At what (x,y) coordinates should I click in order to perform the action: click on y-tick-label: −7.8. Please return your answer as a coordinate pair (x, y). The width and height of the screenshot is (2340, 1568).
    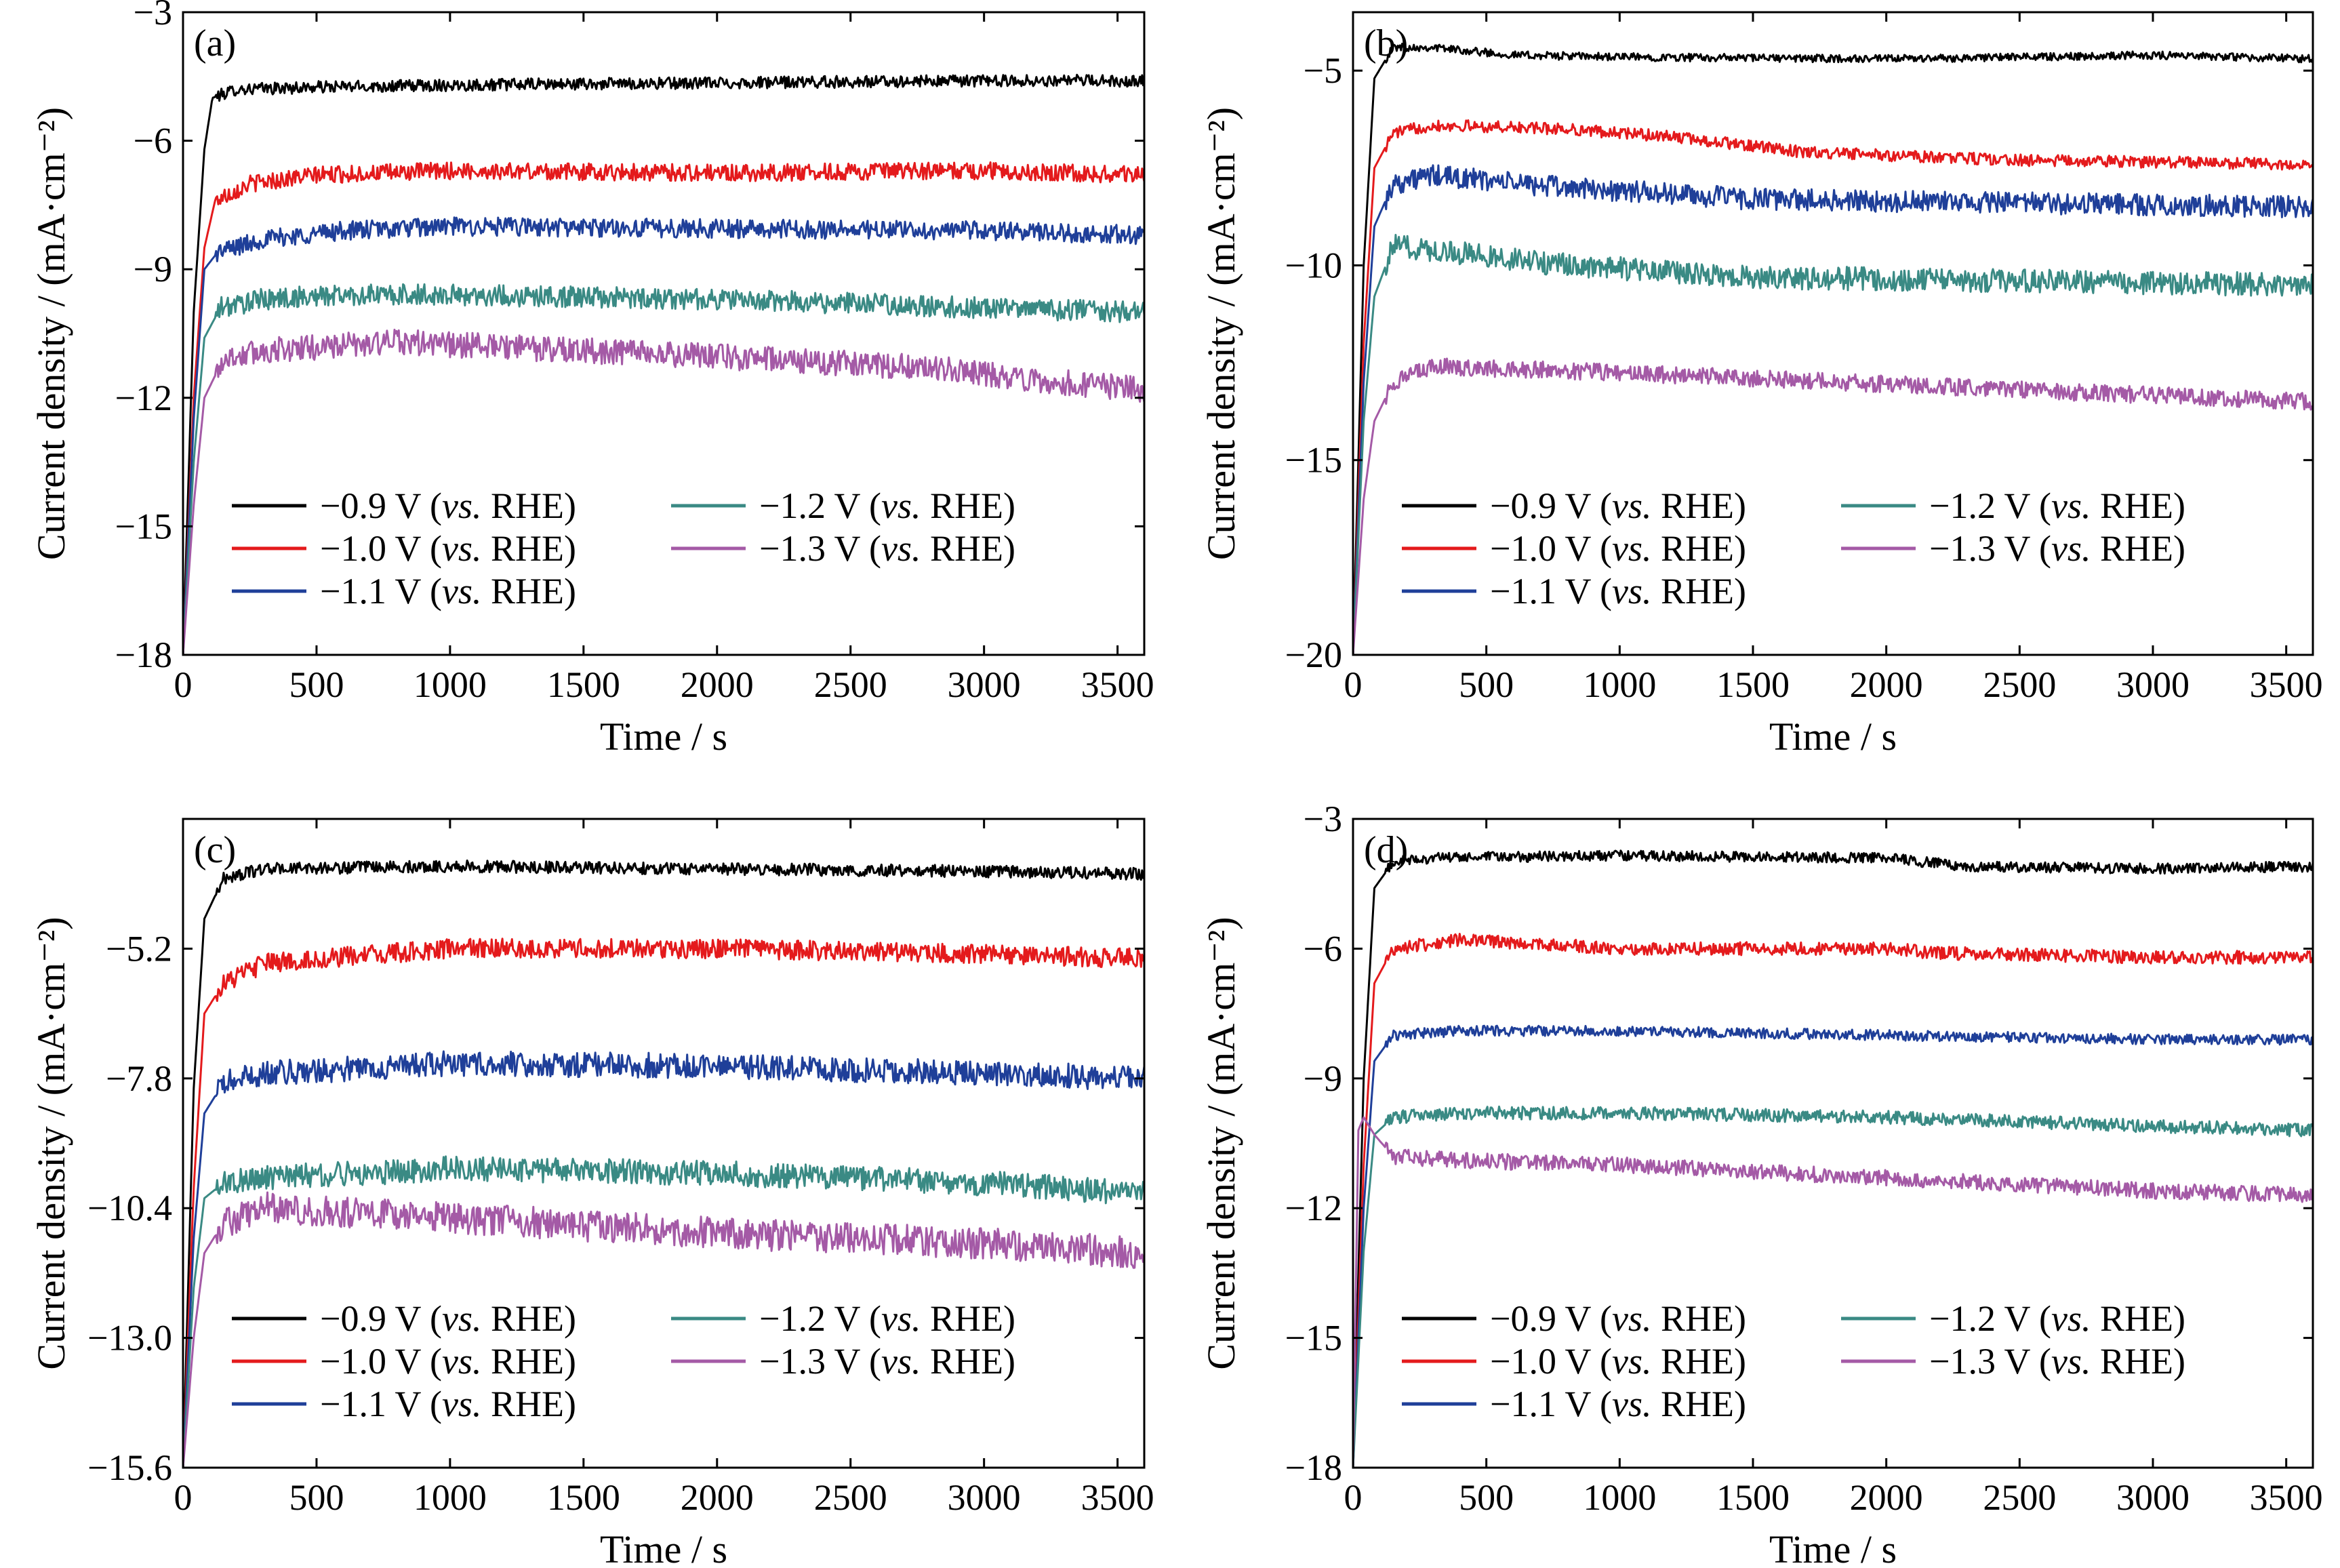
    Looking at the image, I should click on (139, 1079).